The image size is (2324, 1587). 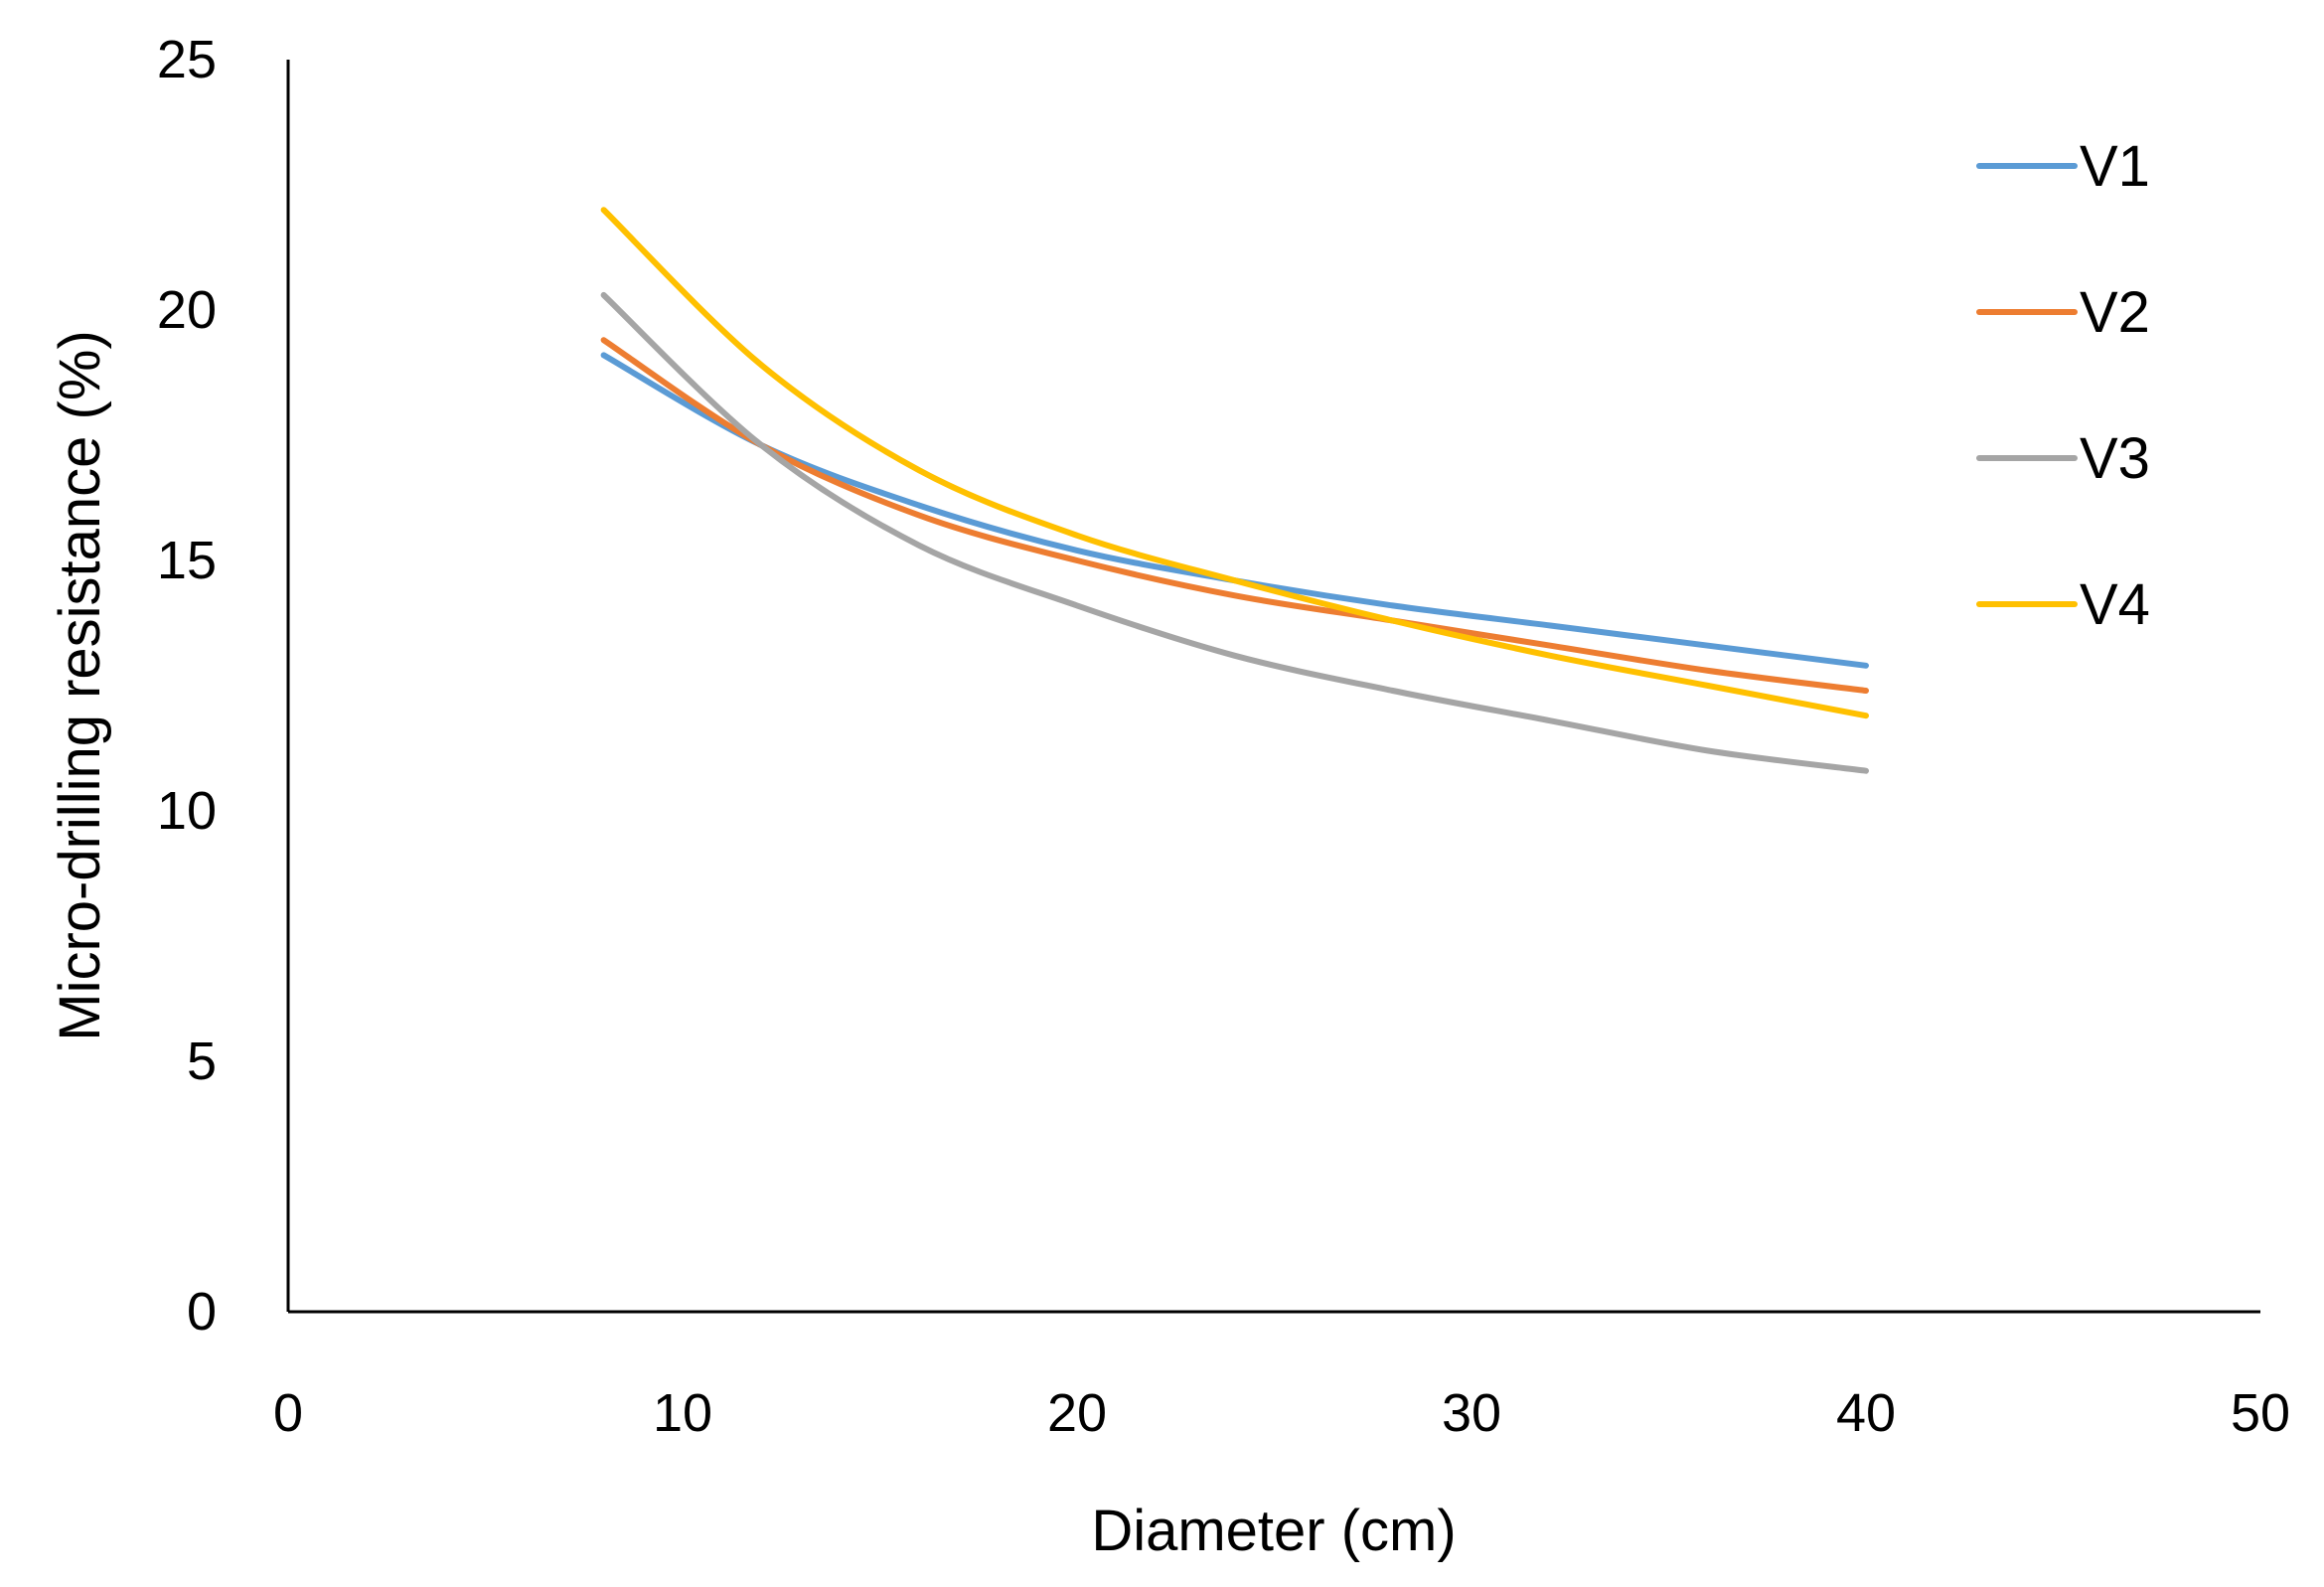 I want to click on series-line-v2, so click(x=1234, y=515).